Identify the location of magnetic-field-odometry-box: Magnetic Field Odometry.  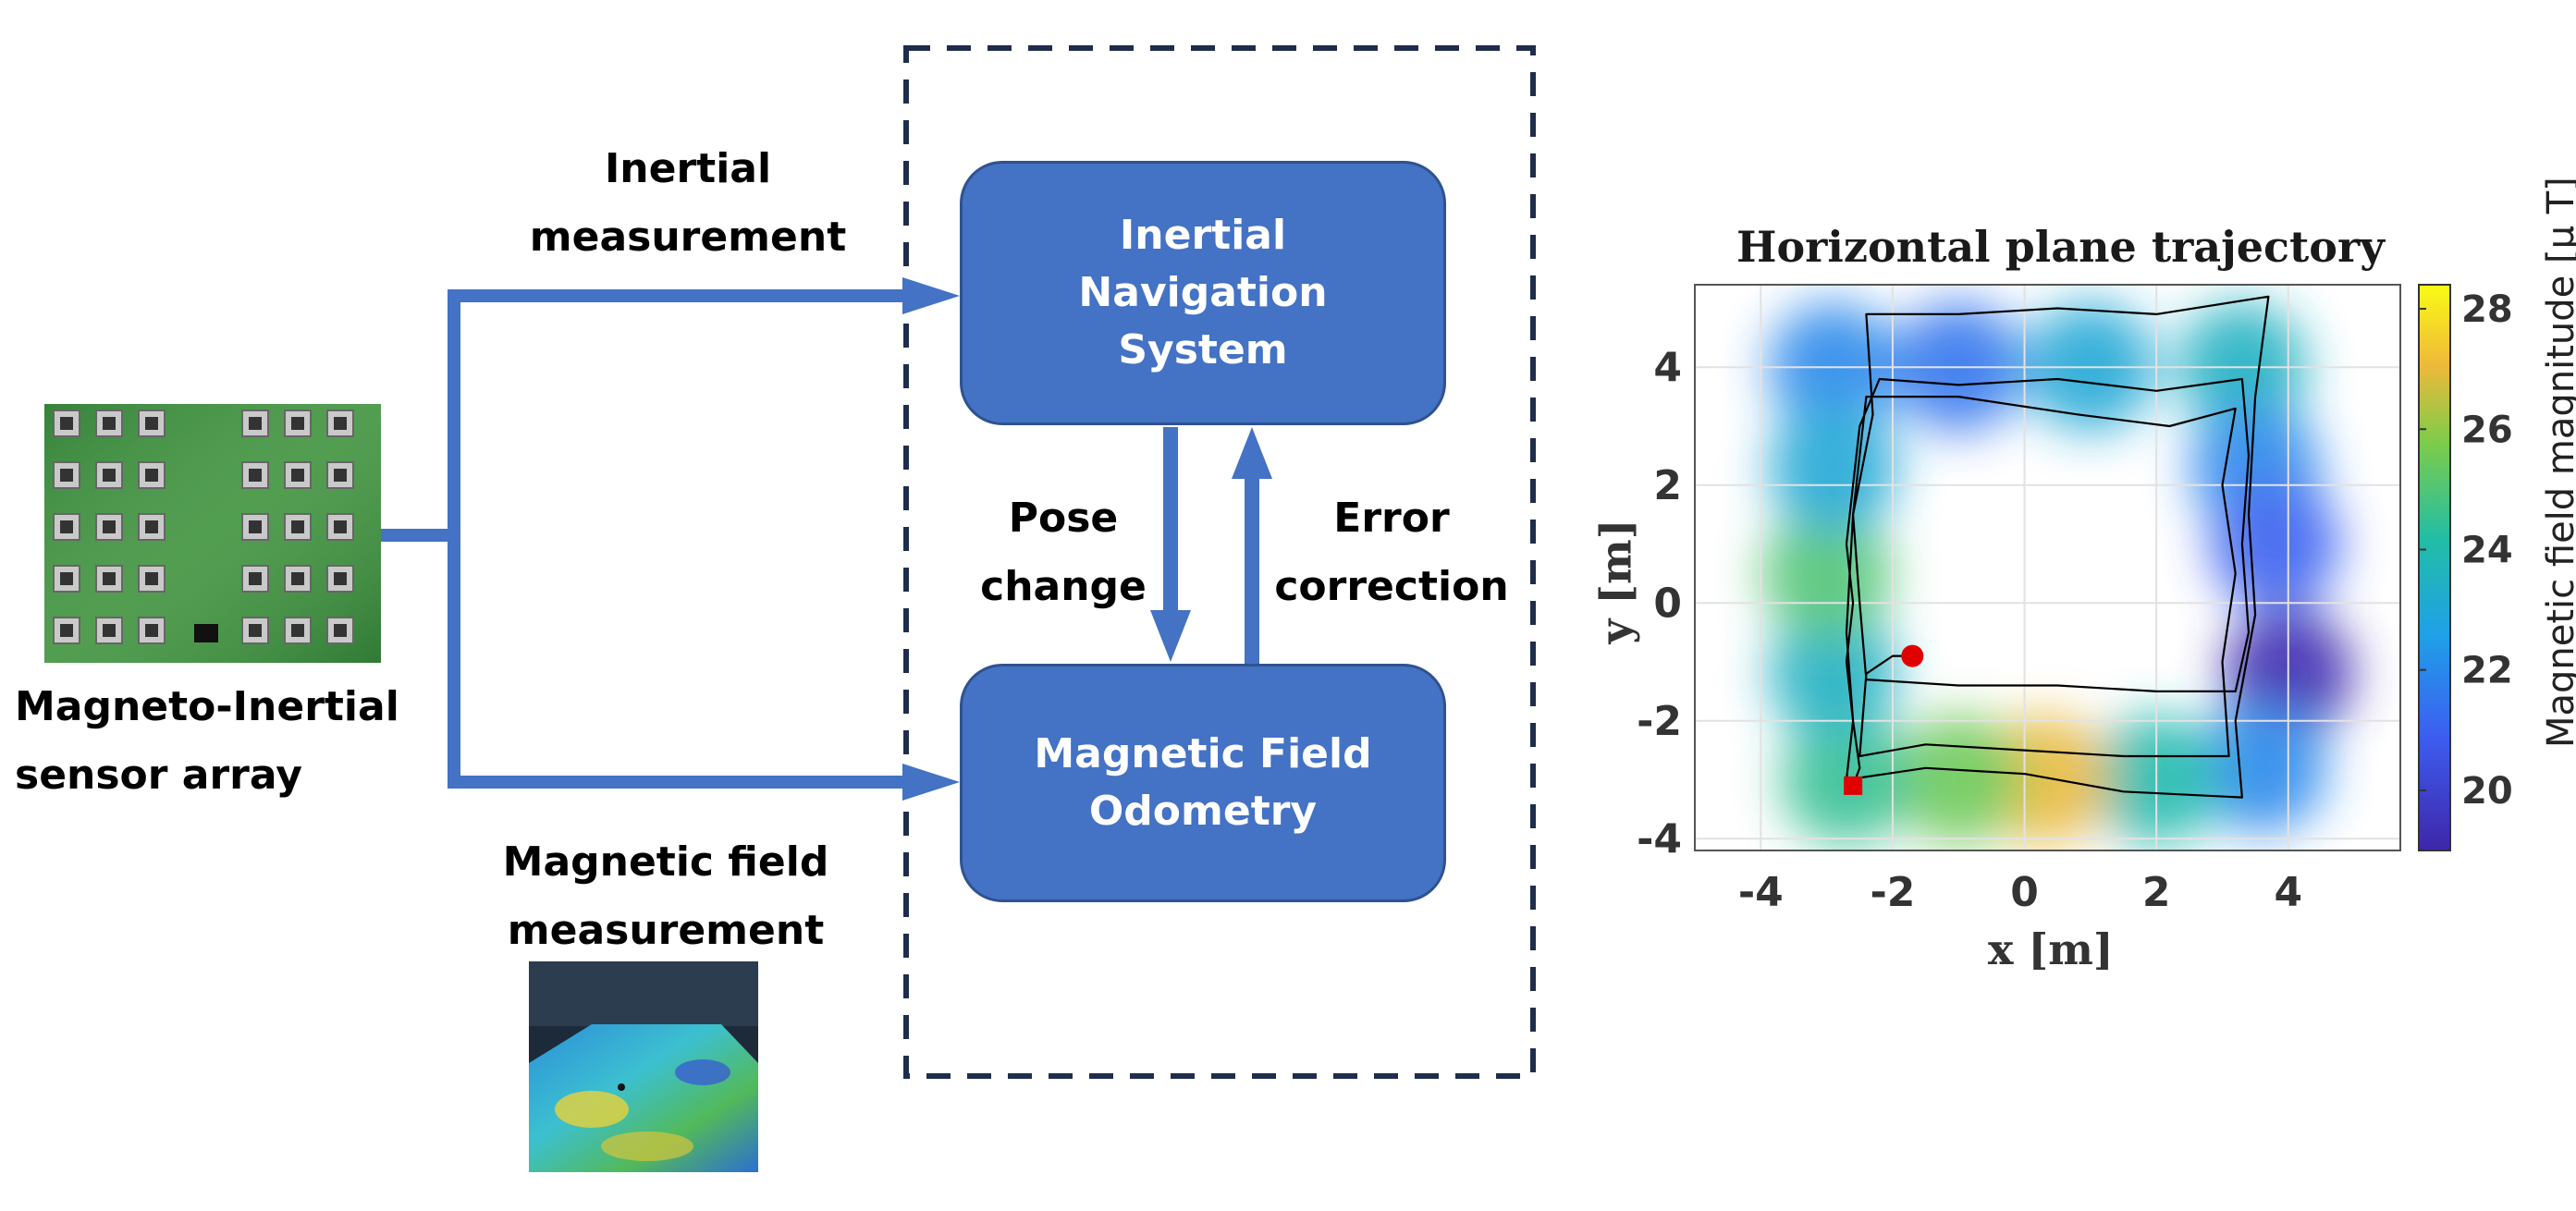
(1203, 783).